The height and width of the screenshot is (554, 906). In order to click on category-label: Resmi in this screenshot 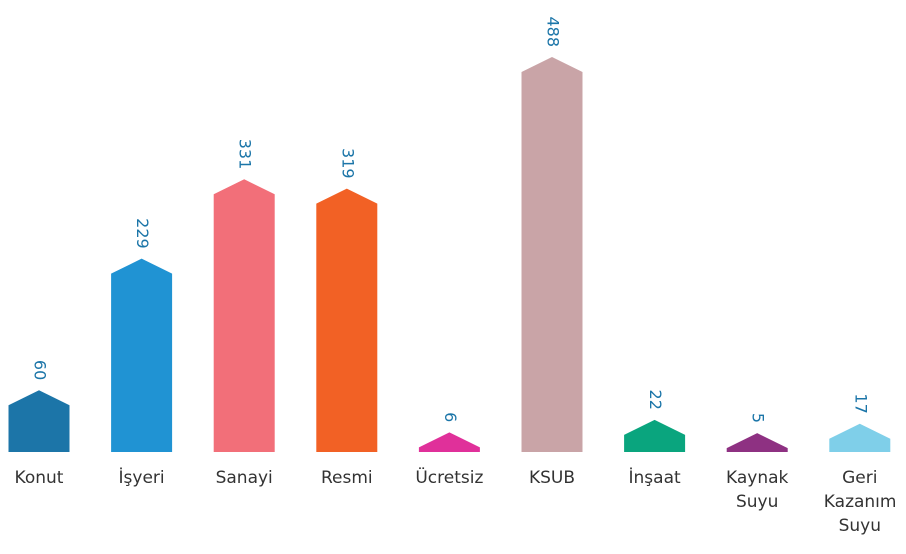, I will do `click(346, 478)`.